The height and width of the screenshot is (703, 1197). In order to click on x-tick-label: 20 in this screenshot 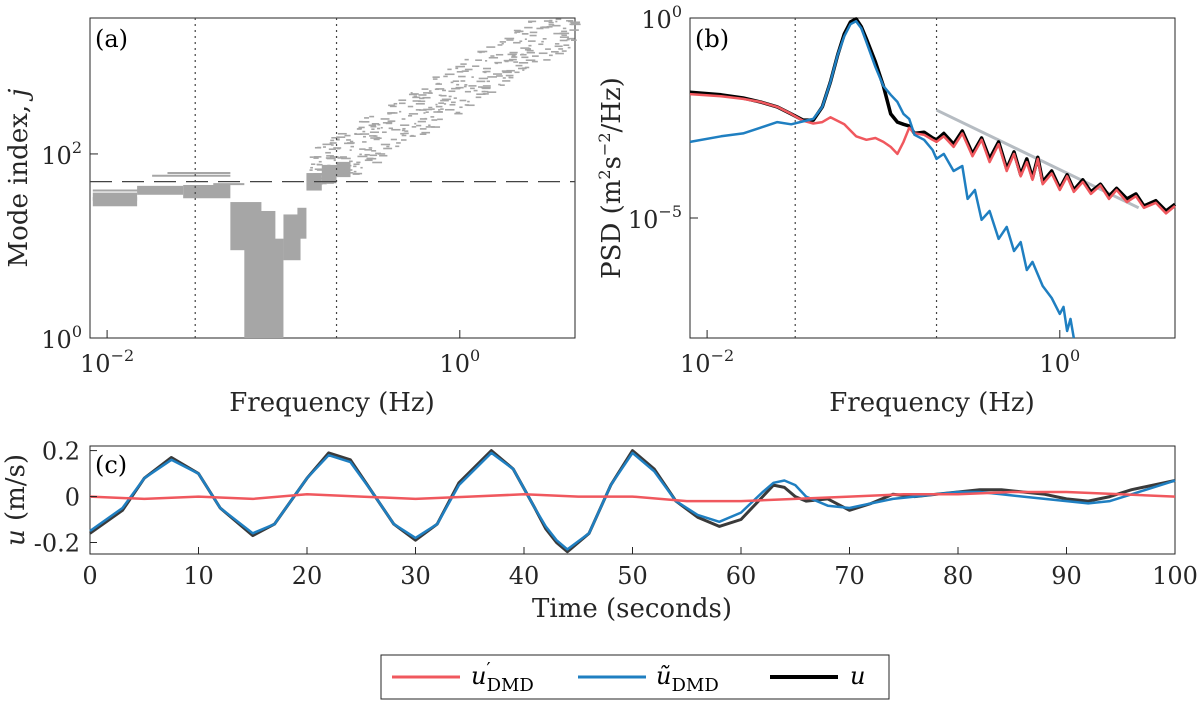, I will do `click(307, 576)`.